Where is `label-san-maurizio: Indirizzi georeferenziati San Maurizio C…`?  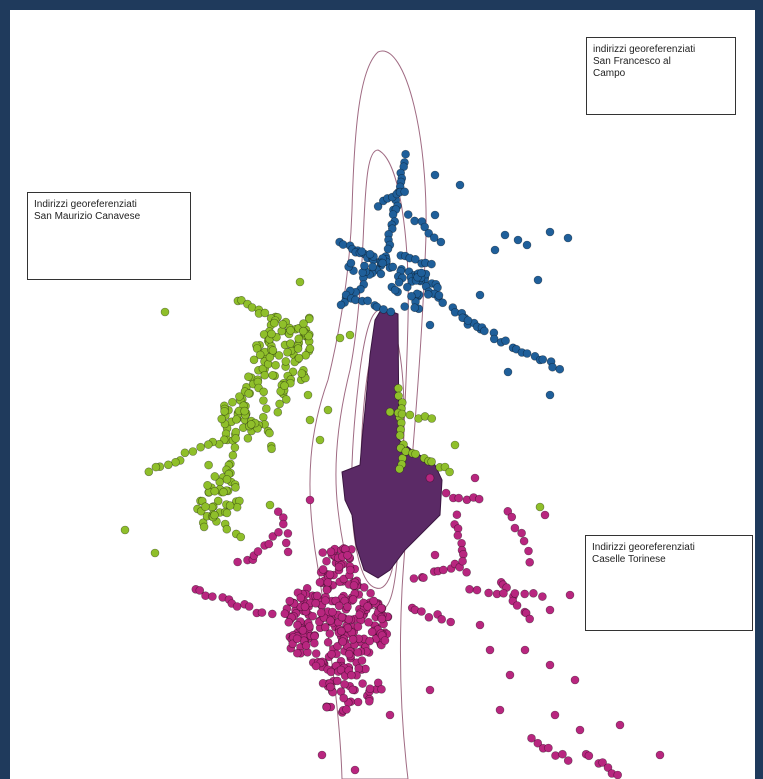
label-san-maurizio: Indirizzi georeferenziati San Maurizio C… is located at coordinates (109, 236).